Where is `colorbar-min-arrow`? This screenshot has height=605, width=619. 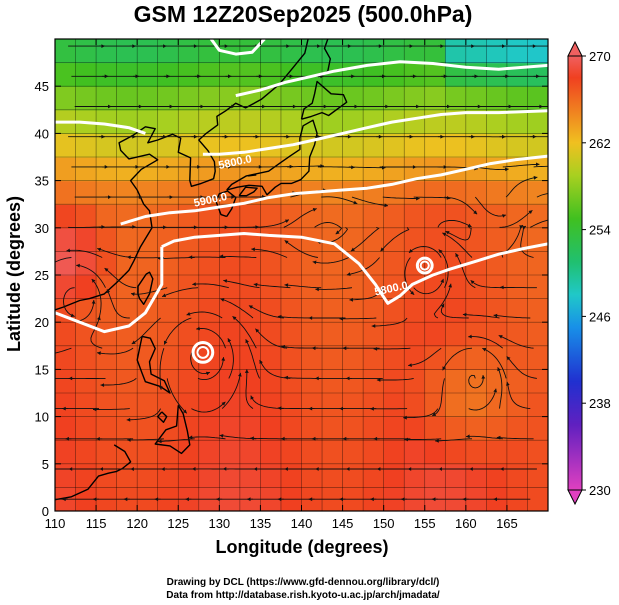
colorbar-min-arrow is located at coordinates (575, 497).